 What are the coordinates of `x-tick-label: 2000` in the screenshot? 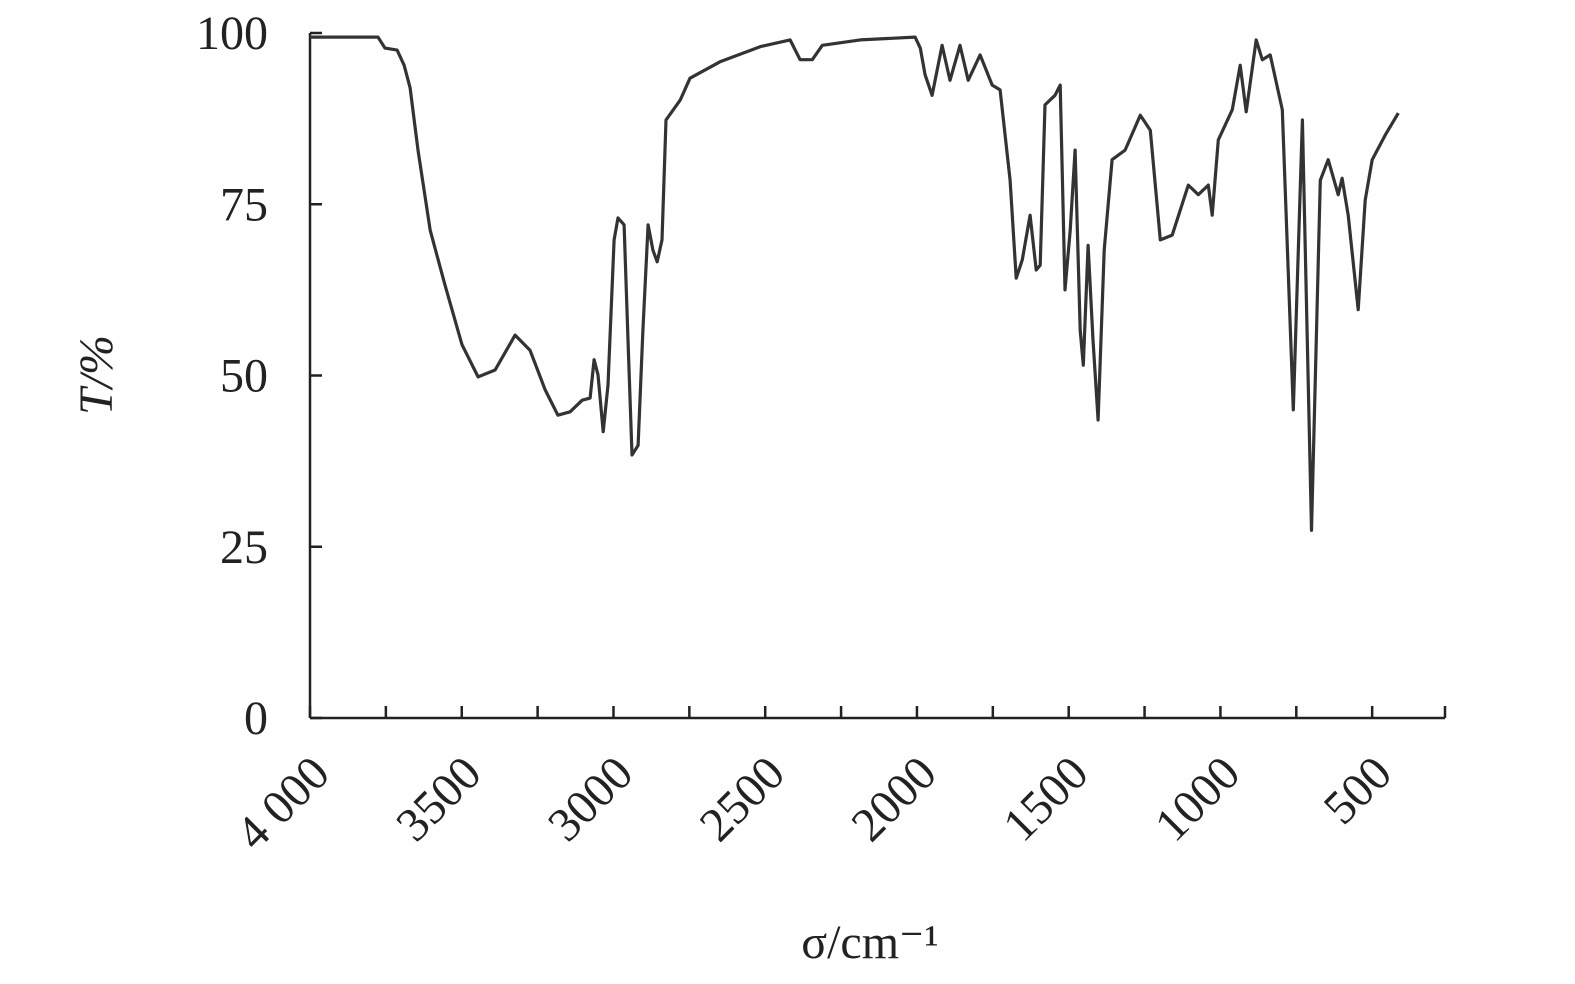 It's located at (893, 798).